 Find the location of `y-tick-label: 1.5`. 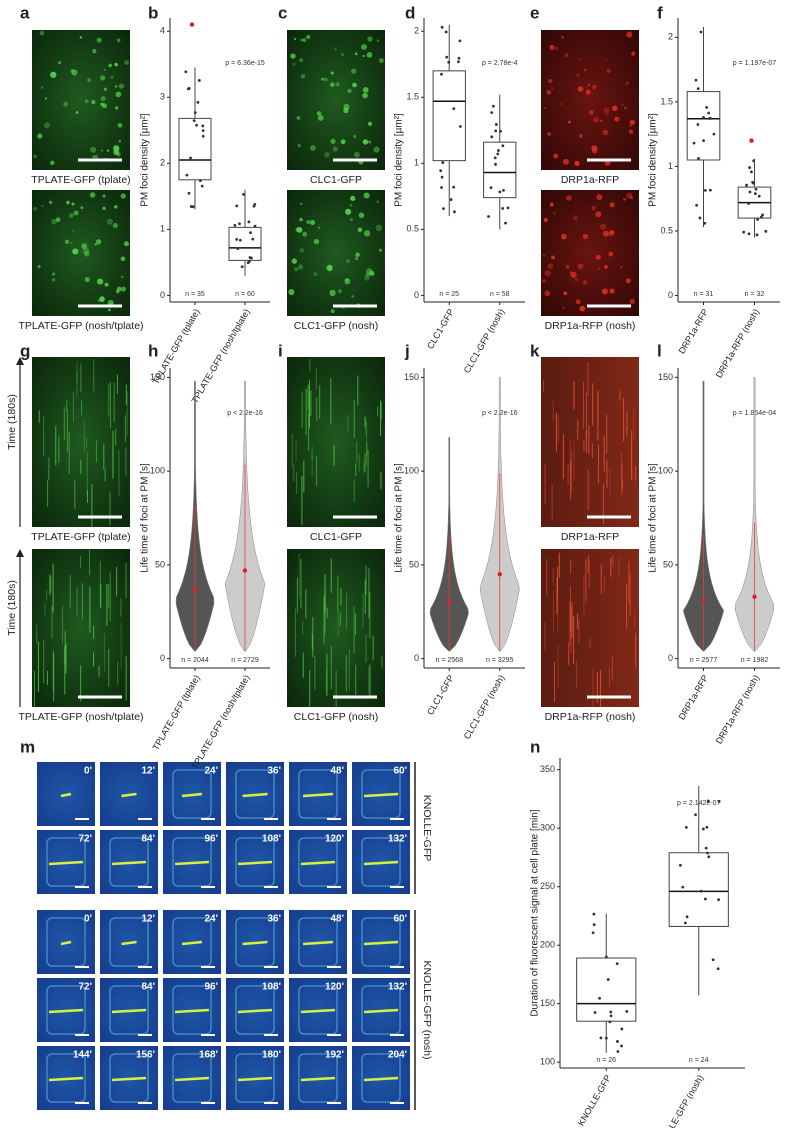

y-tick-label: 1.5 is located at coordinates (412, 97).